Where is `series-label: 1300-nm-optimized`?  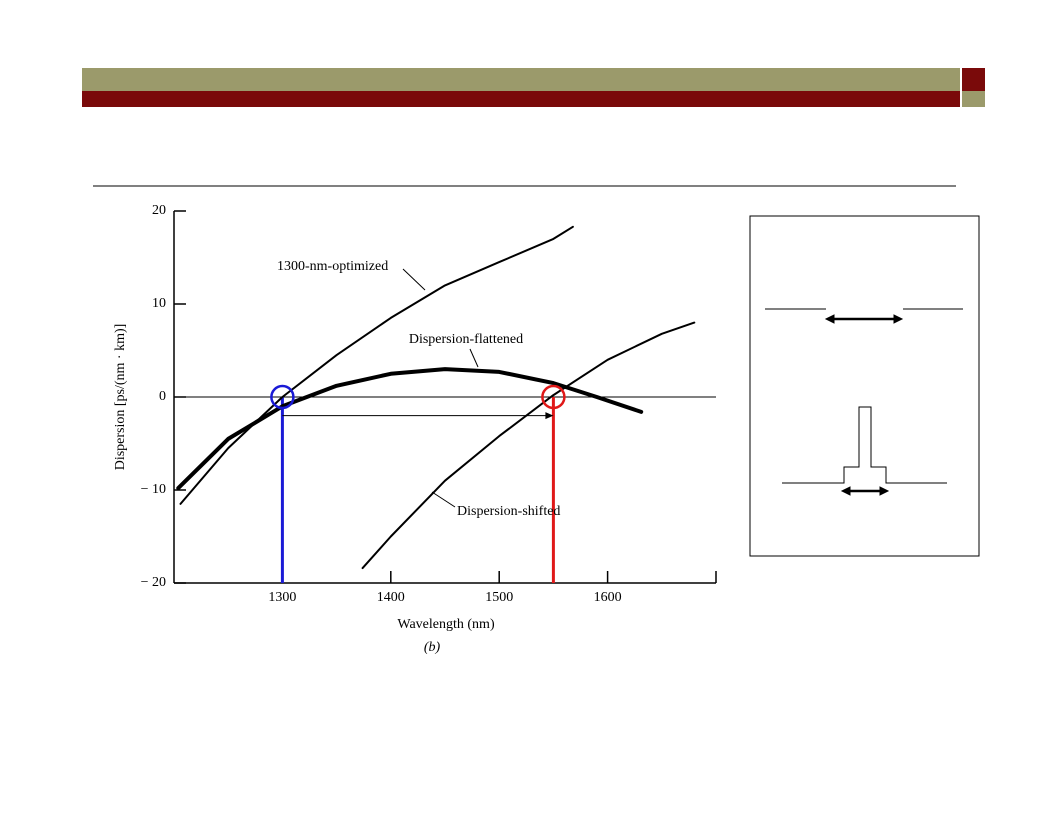
series-label: 1300-nm-optimized is located at coordinates (332, 266).